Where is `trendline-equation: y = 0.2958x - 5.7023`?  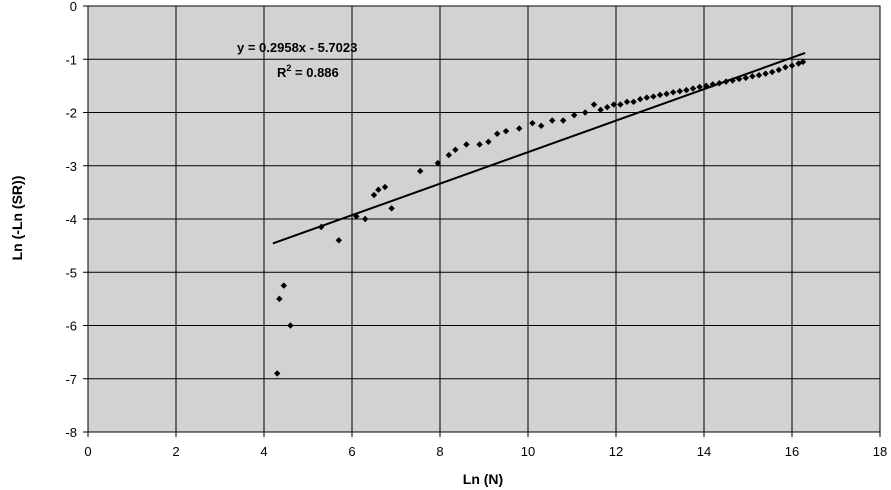 trendline-equation: y = 0.2958x - 5.7023 is located at coordinates (297, 47).